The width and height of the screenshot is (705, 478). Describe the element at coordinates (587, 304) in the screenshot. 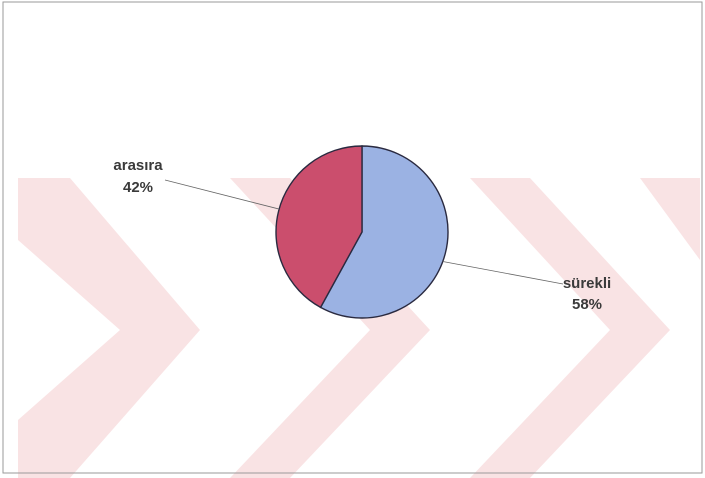

I see `slice-value-label-surekli: 58%` at that location.